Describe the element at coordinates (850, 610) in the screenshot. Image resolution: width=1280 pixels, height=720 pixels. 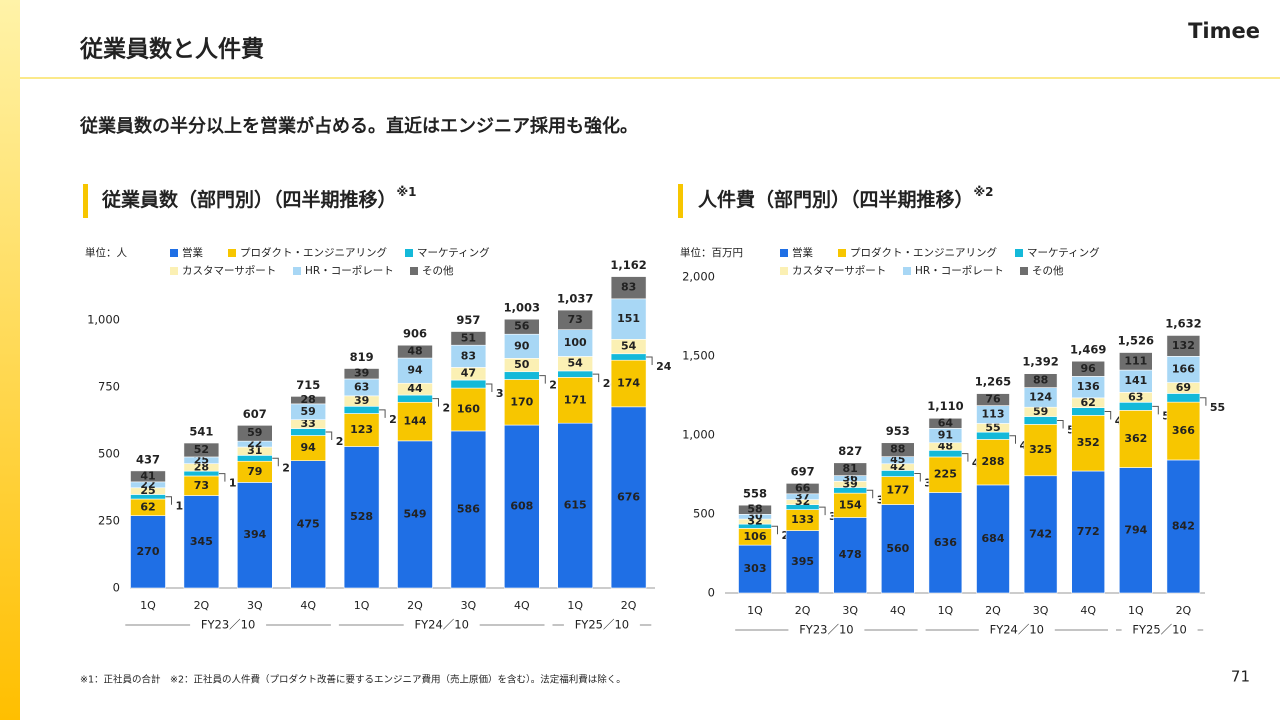
I see `x-tick-label: 3Q` at that location.